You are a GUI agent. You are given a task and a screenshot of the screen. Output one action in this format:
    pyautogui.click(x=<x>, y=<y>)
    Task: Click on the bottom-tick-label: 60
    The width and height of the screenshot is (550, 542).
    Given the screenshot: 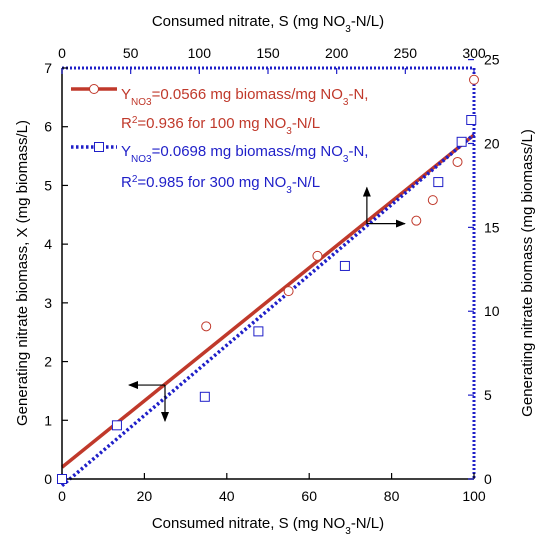 What is the action you would take?
    pyautogui.click(x=309, y=496)
    